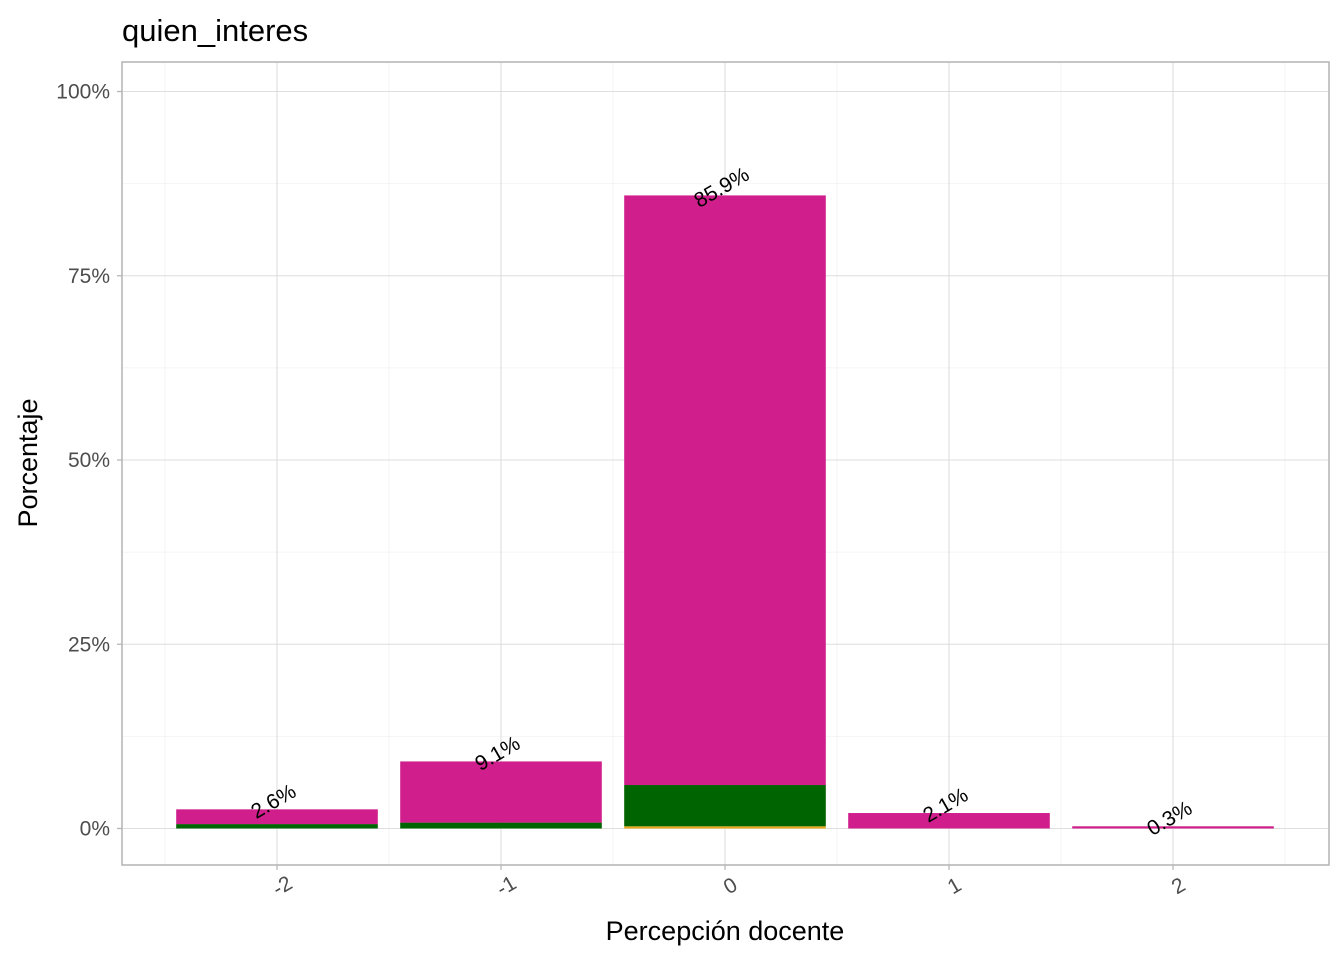  Describe the element at coordinates (89, 276) in the screenshot. I see `y-tick-label: 75%` at that location.